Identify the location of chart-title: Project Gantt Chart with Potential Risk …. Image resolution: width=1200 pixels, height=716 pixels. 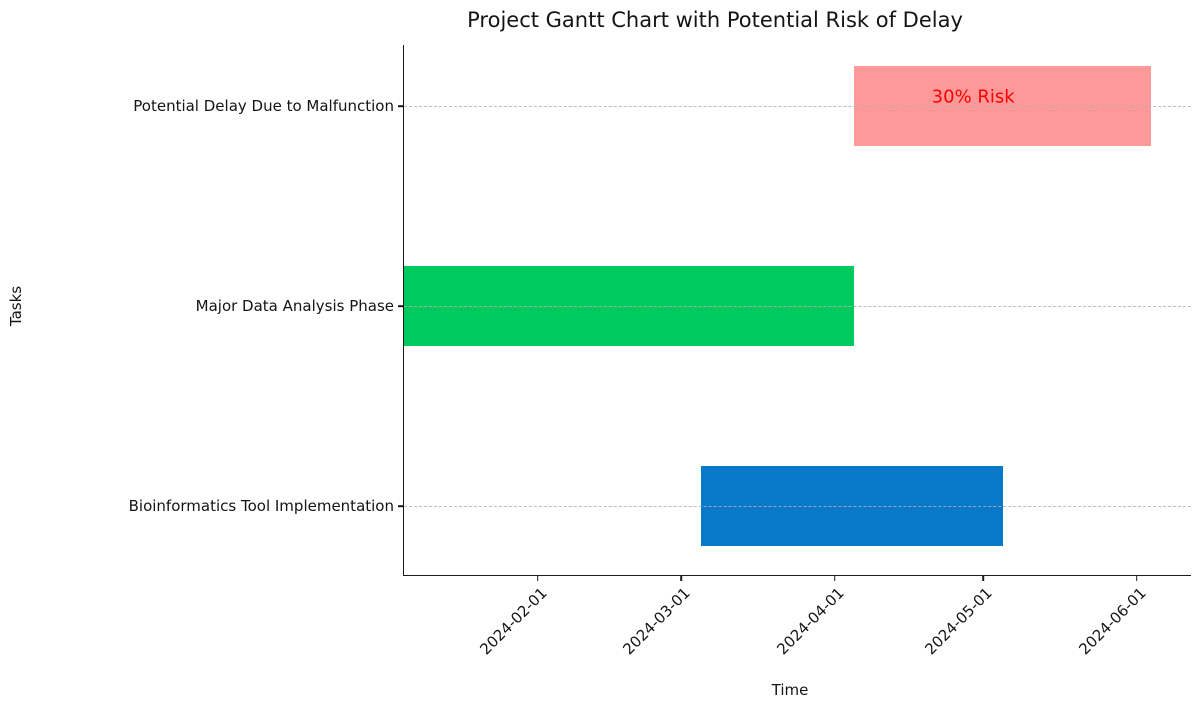
(715, 20).